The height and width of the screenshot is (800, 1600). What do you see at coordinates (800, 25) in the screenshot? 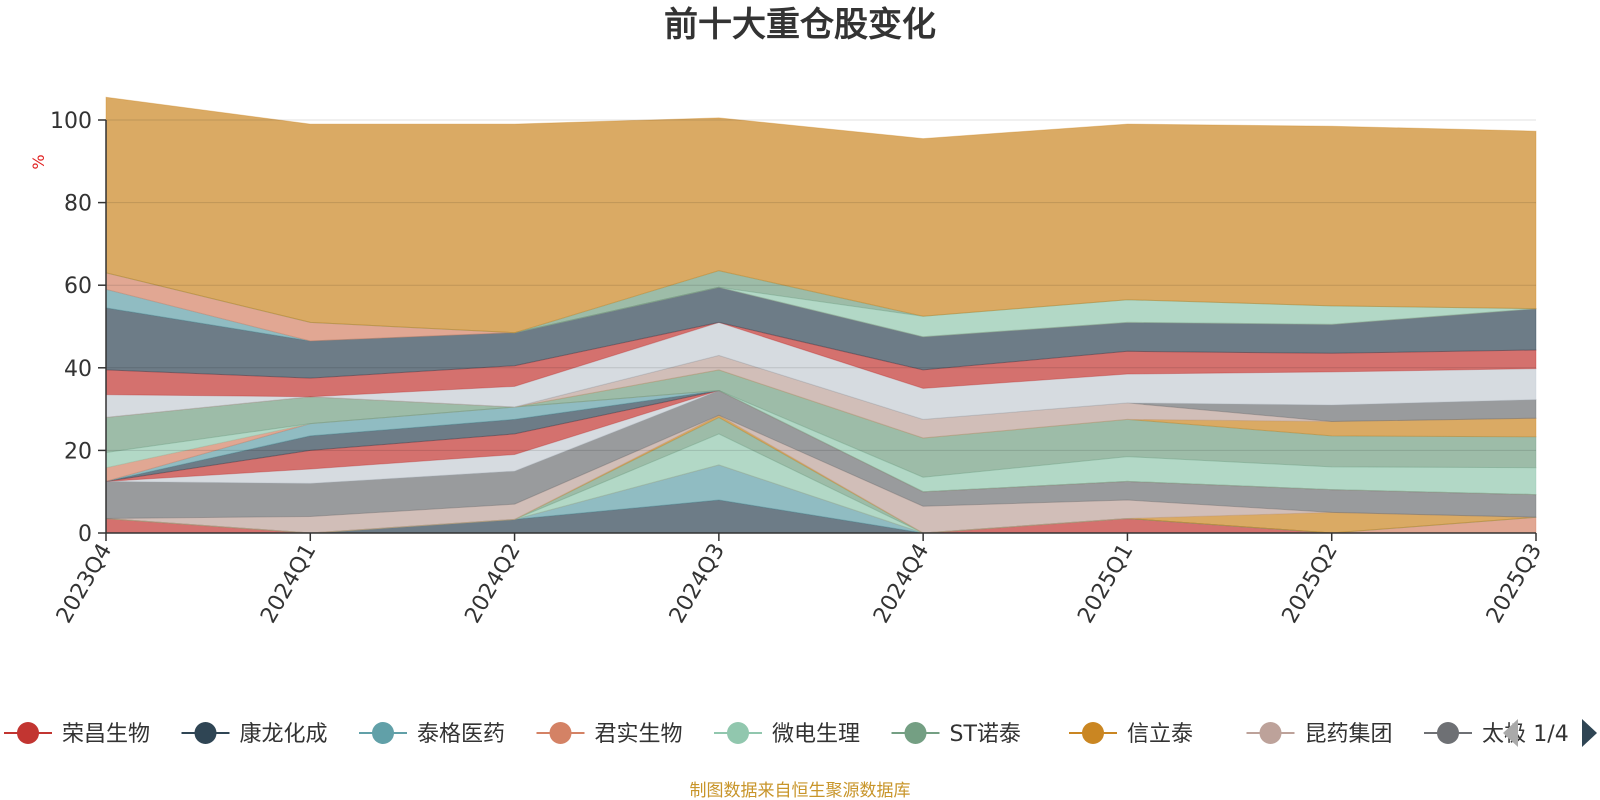
I see `chart-title: 前十大重仓股变化` at bounding box center [800, 25].